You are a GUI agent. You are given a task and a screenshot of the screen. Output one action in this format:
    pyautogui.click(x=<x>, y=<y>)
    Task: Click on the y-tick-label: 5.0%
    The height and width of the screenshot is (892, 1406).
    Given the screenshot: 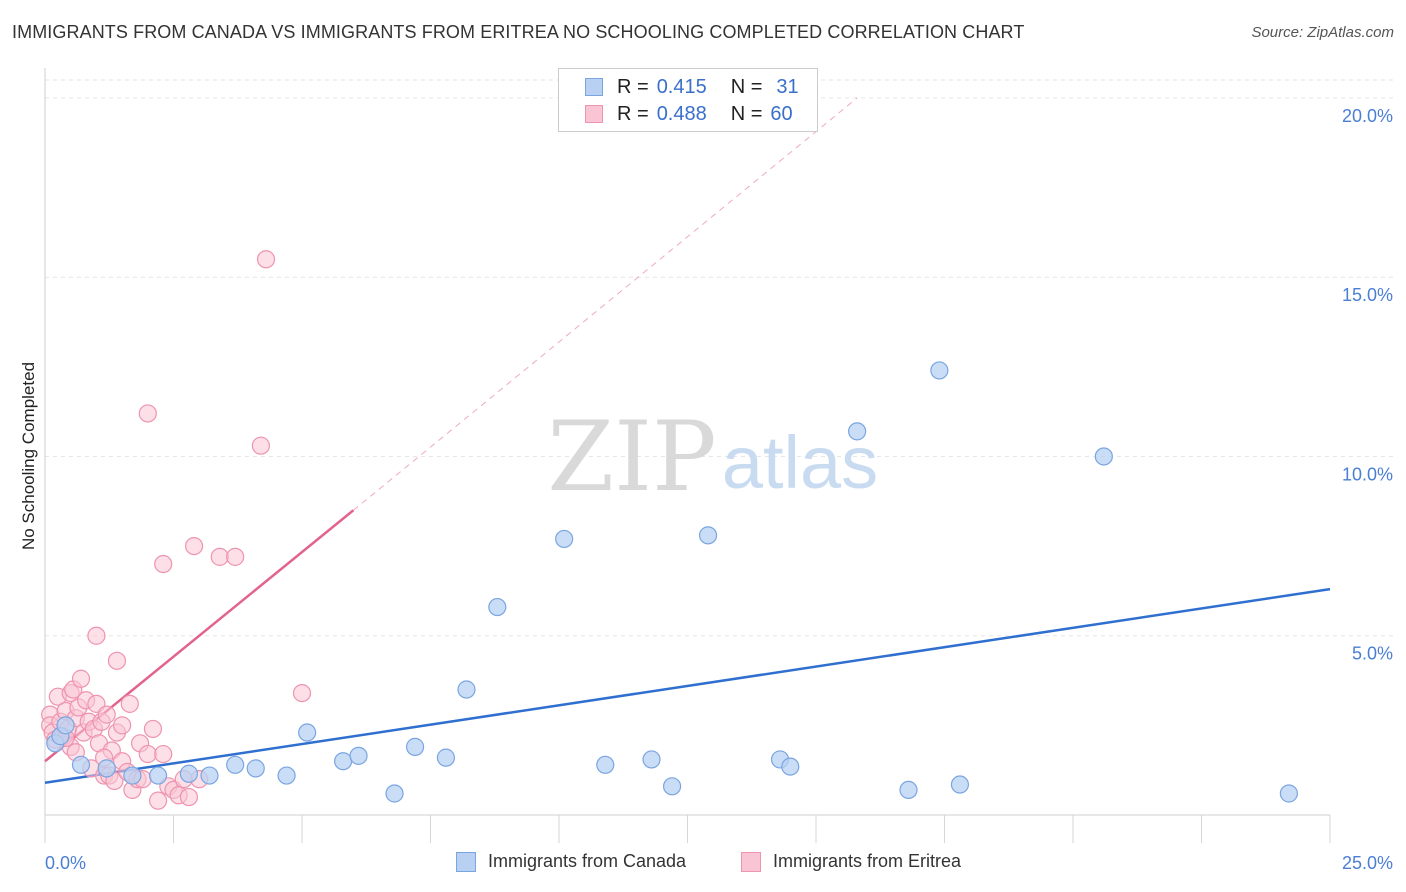 What is the action you would take?
    pyautogui.click(x=1372, y=654)
    